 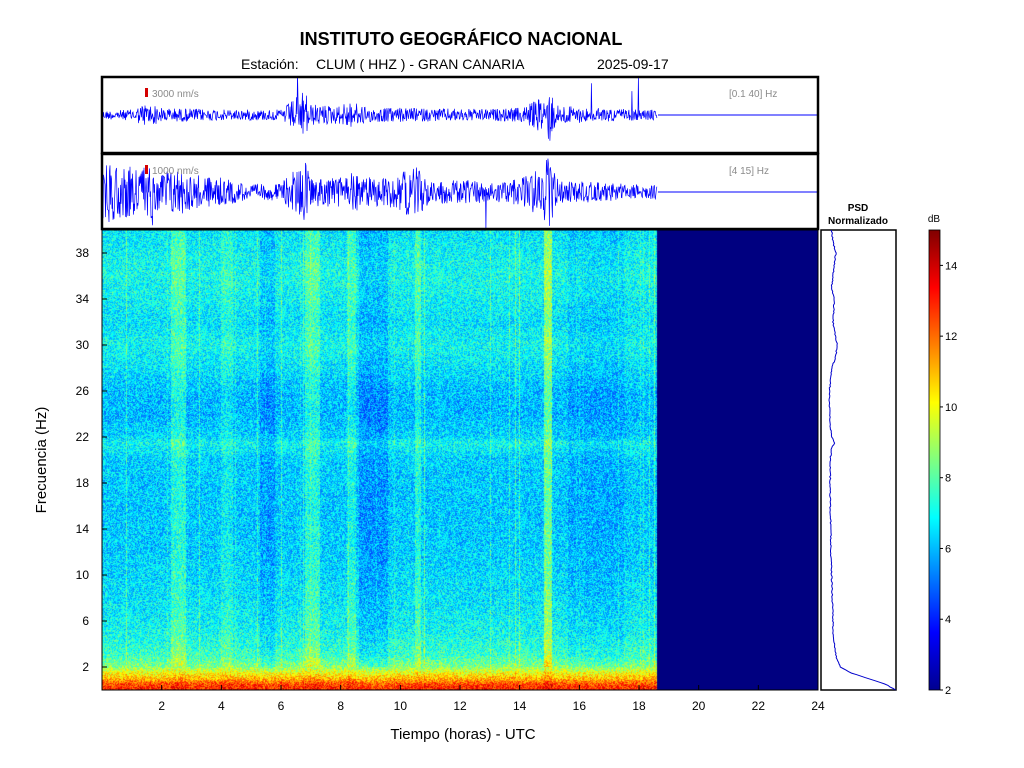 I want to click on scale-label: 3000 nm/s, so click(x=175, y=94).